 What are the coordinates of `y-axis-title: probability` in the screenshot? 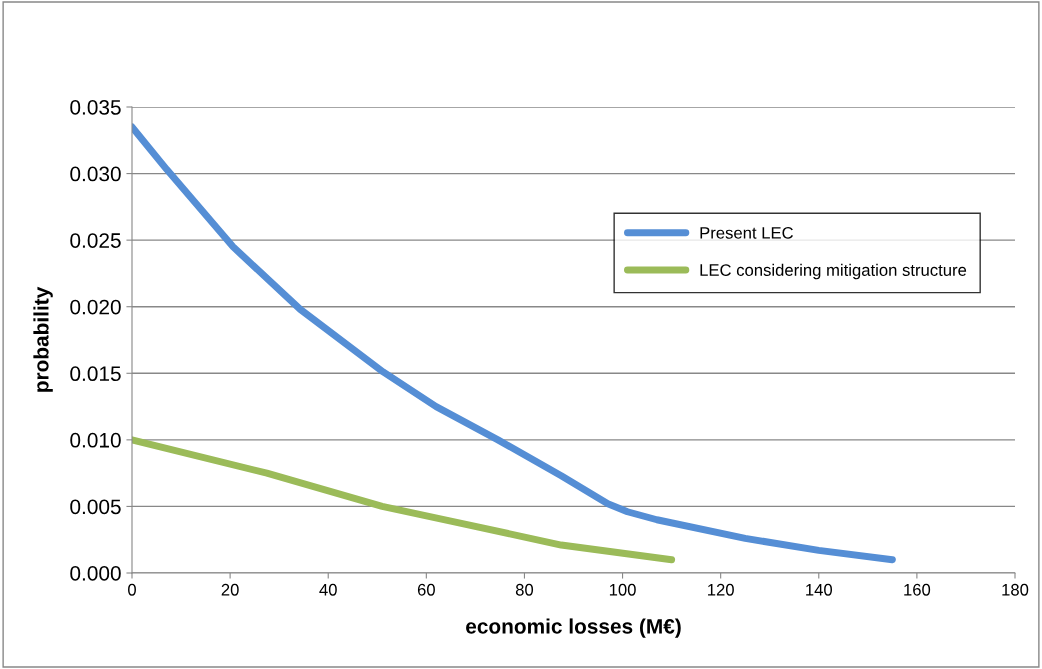 It's located at (43, 339).